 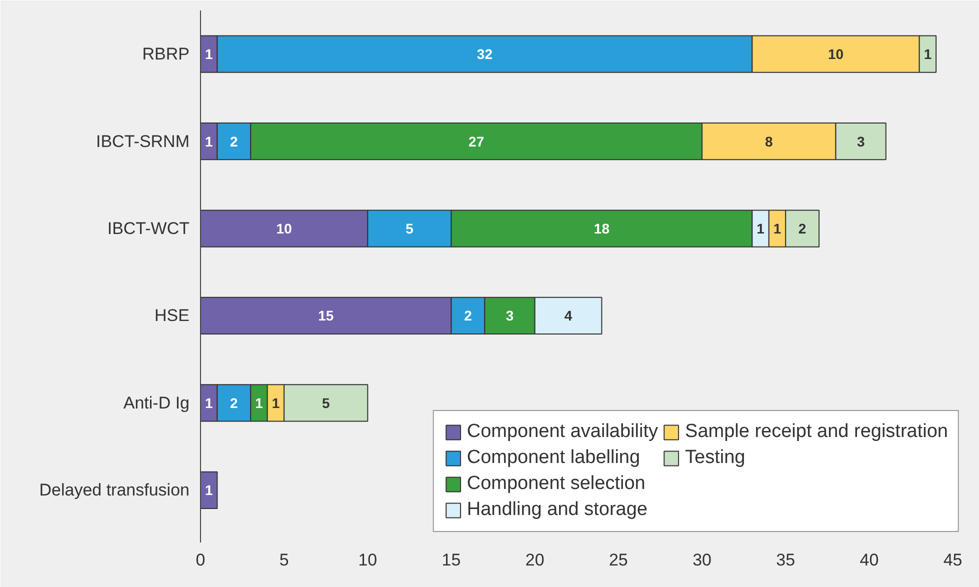 What do you see at coordinates (201, 560) in the screenshot?
I see `x-tick-label: 0` at bounding box center [201, 560].